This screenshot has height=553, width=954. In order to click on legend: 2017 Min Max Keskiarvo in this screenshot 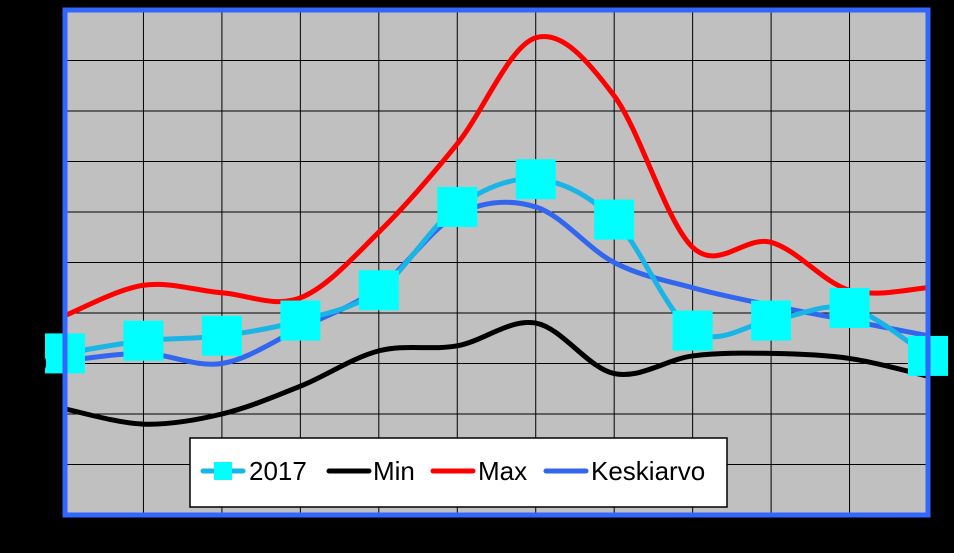, I will do `click(458, 472)`.